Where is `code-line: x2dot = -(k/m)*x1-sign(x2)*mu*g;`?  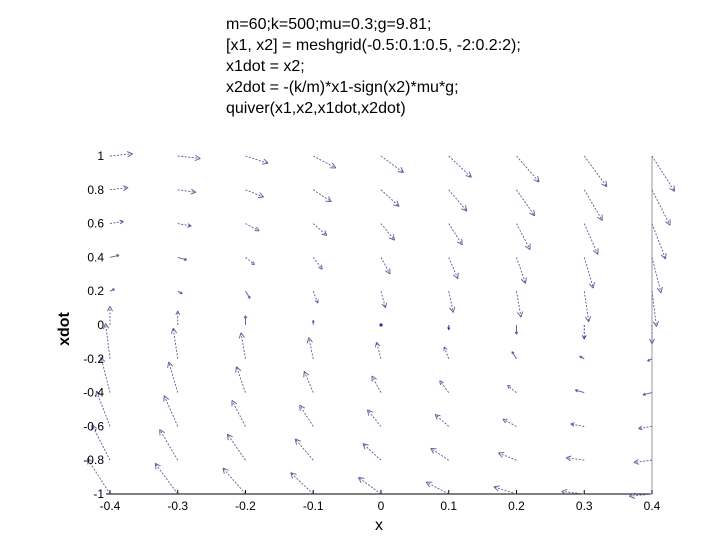 code-line: x2dot = -(k/m)*x1-sign(x2)*mu*g; is located at coordinates (342, 87).